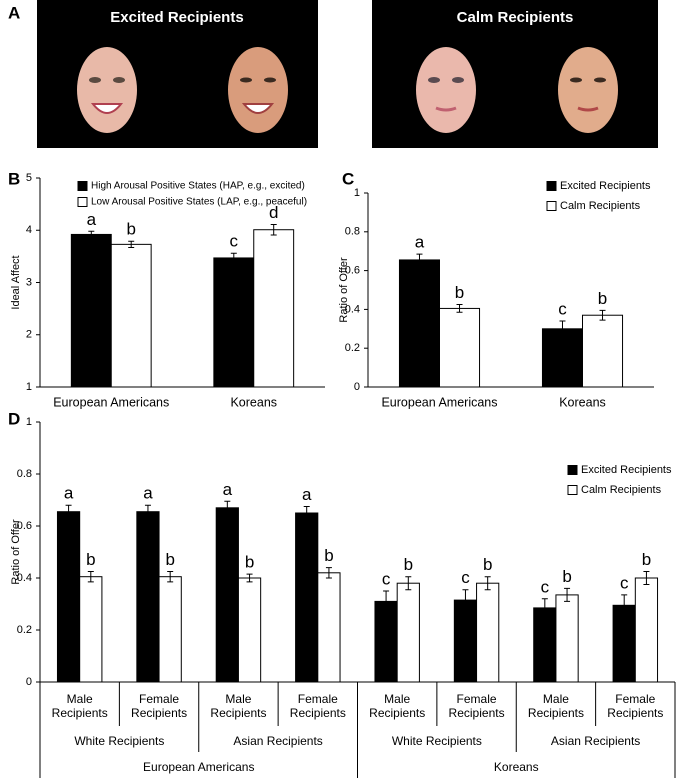  What do you see at coordinates (16, 282) in the screenshot?
I see `y-axis-title: Ideal Affect` at bounding box center [16, 282].